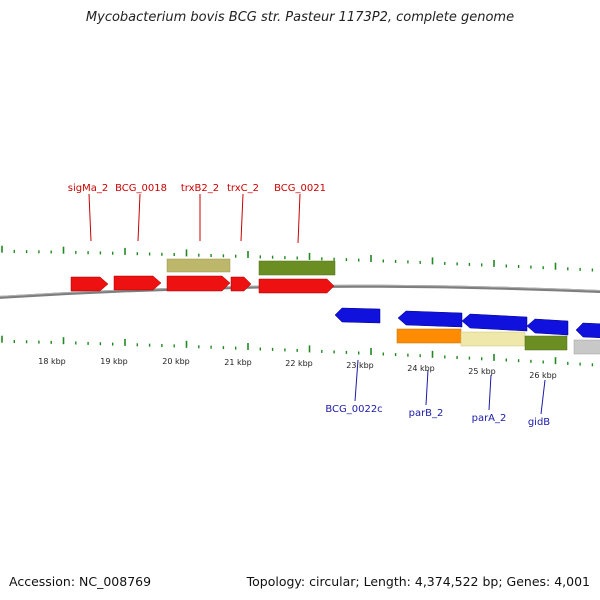 This screenshot has width=600, height=600. Describe the element at coordinates (543, 375) in the screenshot. I see `scale-label-26: 26 kbp` at that location.